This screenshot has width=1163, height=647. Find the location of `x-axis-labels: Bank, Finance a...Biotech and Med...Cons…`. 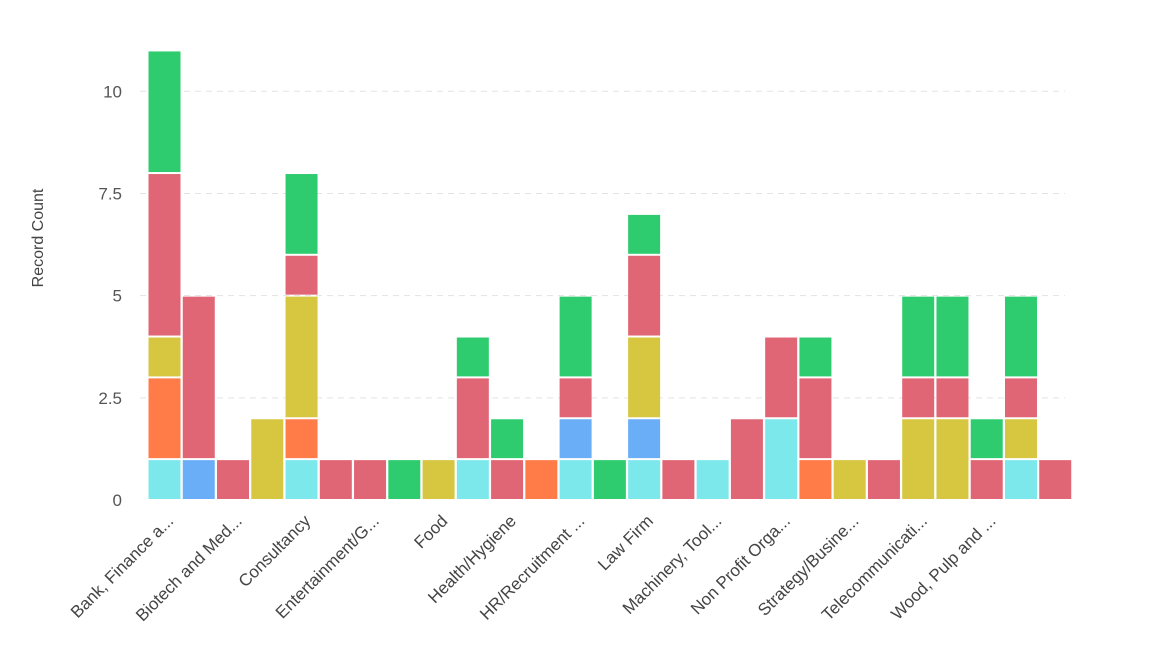

x-axis-labels: Bank, Finance a...Biotech and Med...Cons… is located at coordinates (533, 568).